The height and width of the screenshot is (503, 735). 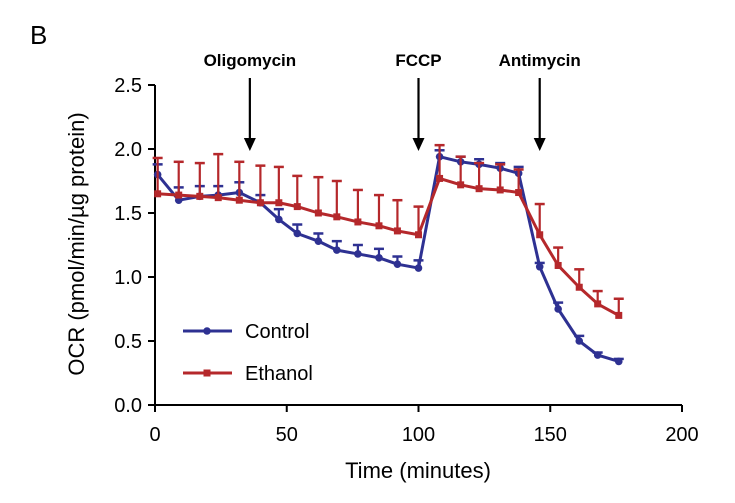 What do you see at coordinates (207, 331) in the screenshot?
I see `legend-control-marker` at bounding box center [207, 331].